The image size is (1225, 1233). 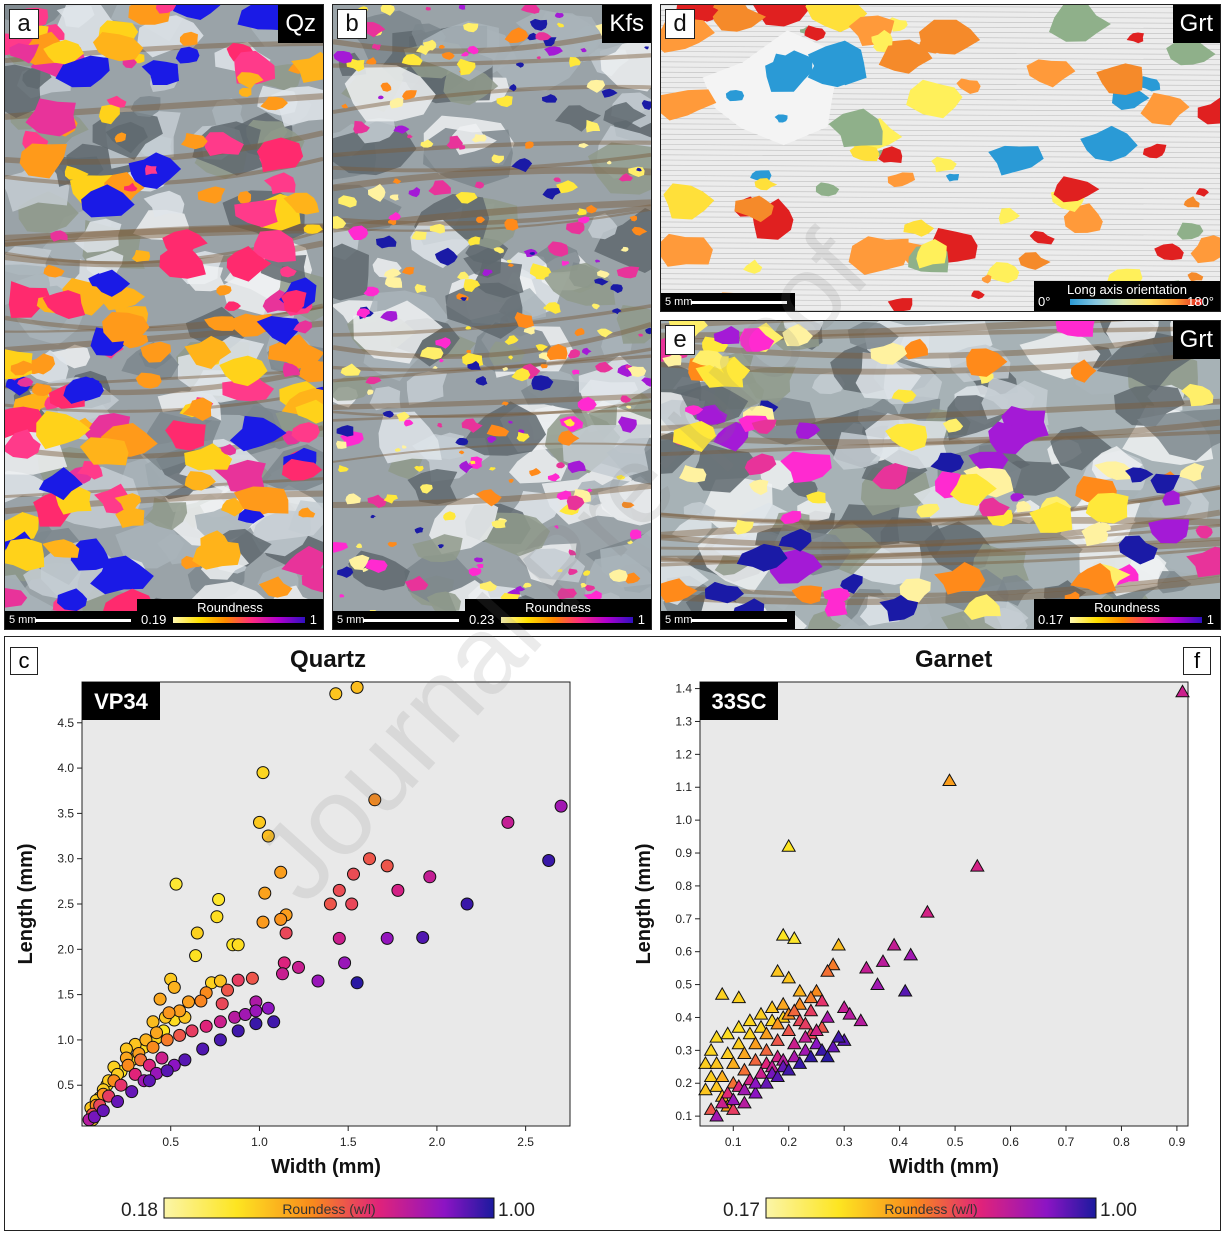 I want to click on panel-a-colorbar: Roundness 0.19 1, so click(x=230, y=614).